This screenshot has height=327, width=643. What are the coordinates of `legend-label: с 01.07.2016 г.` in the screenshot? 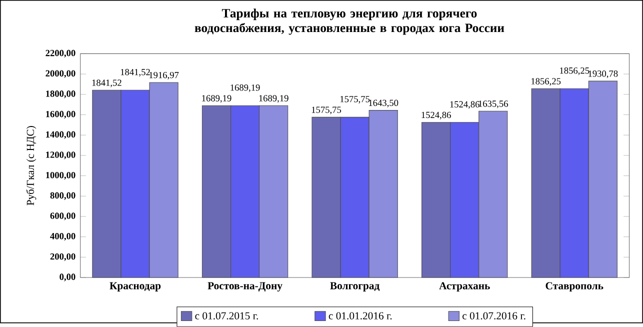 It's located at (494, 316).